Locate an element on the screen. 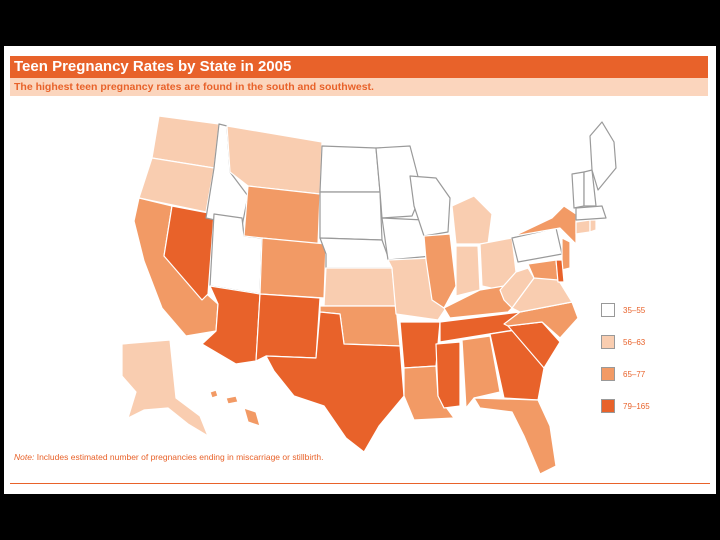  state-ND is located at coordinates (350, 169).